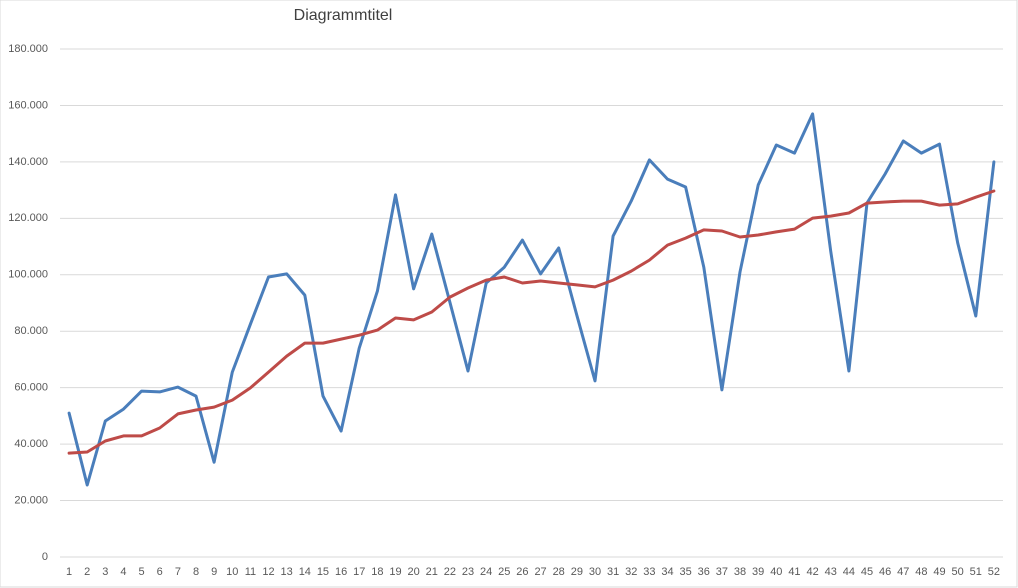  What do you see at coordinates (69, 572) in the screenshot?
I see `x-tick-label: 1` at bounding box center [69, 572].